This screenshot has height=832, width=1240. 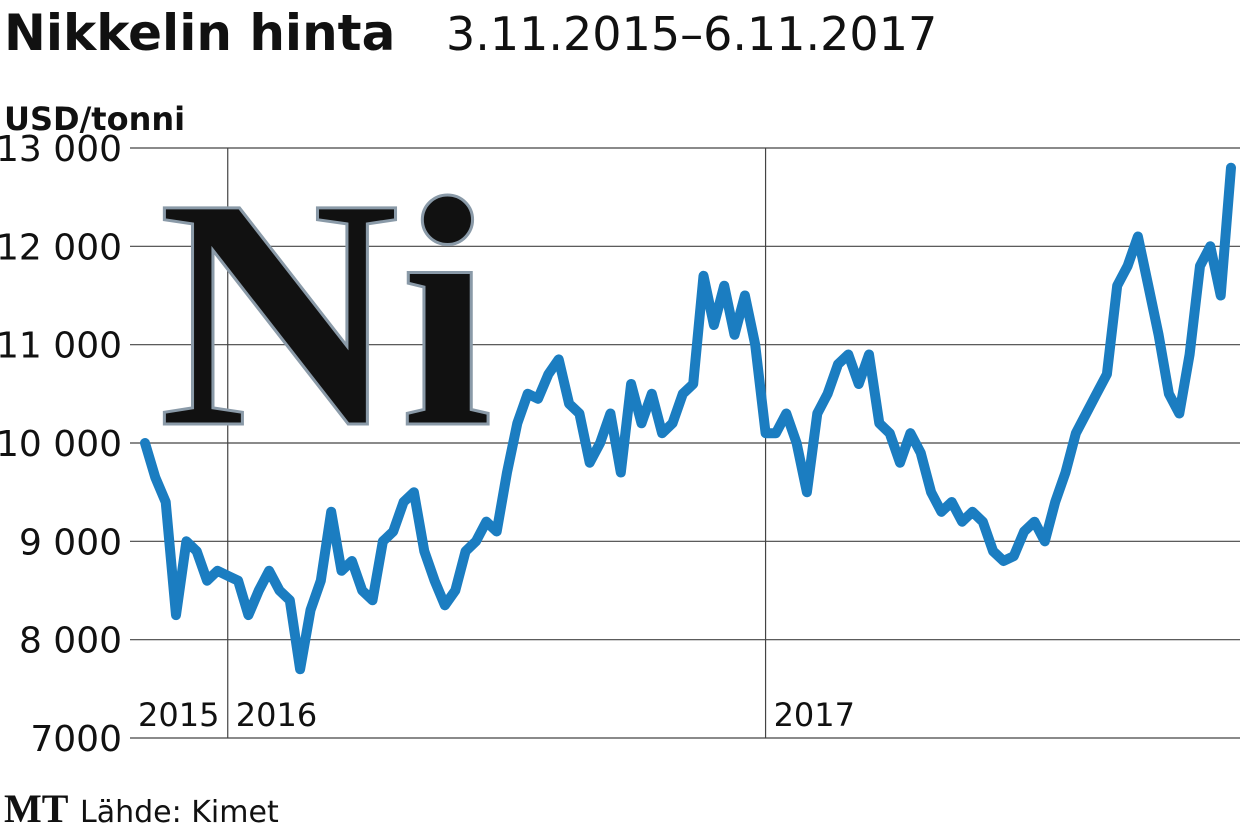 I want to click on y-axis-label: USD/tonni, so click(x=94, y=119).